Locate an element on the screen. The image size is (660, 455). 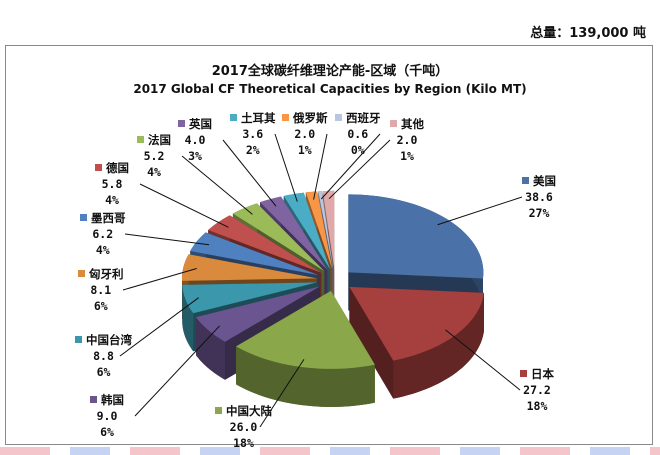
label-value: 38.6 is located at coordinates (539, 197).